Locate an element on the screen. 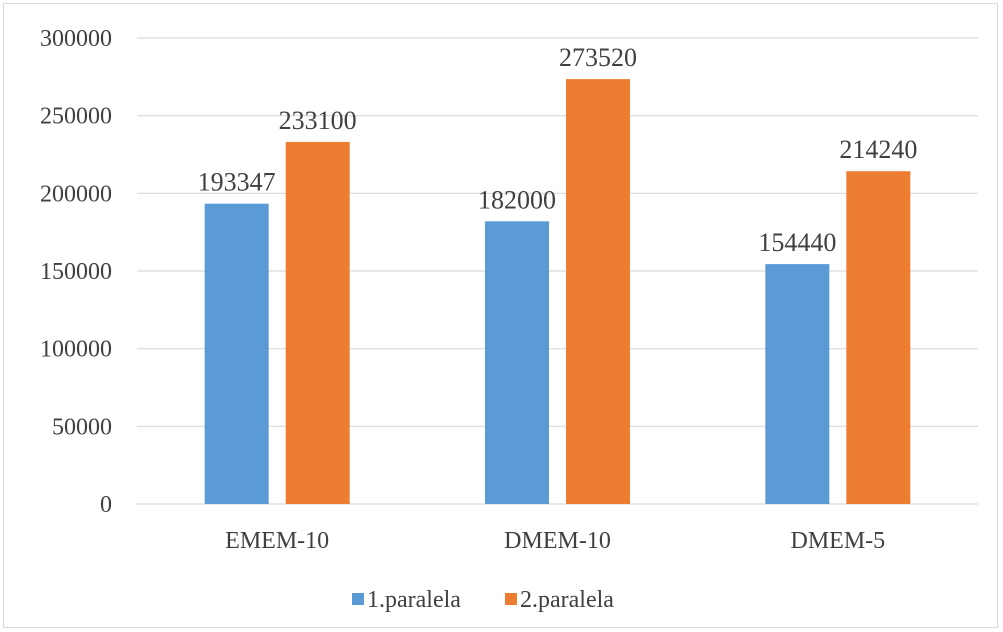  bar-1.paralela-DMEM-10 is located at coordinates (517, 362).